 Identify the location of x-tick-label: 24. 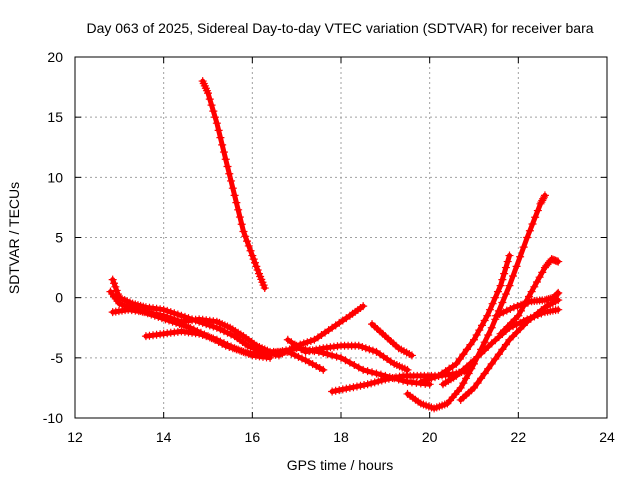
(607, 437).